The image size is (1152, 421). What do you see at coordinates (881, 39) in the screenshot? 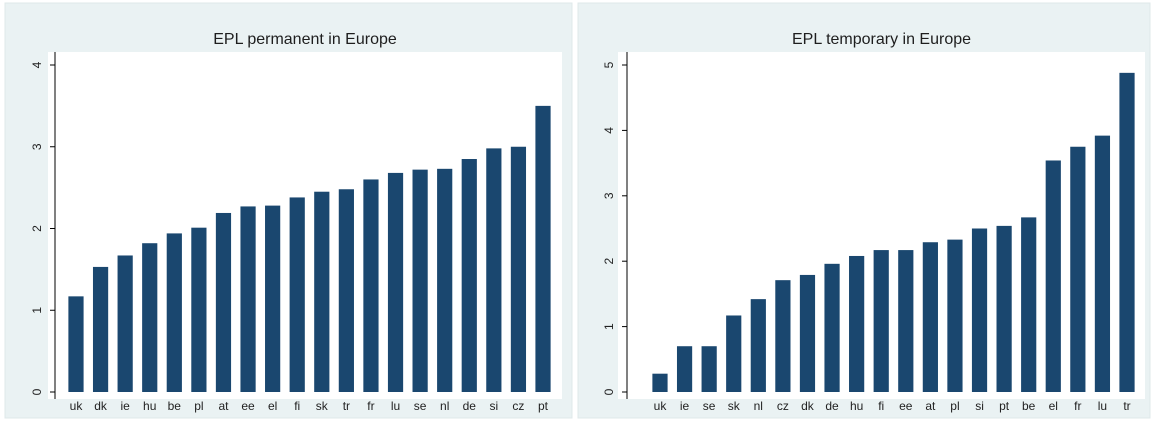
I see `chart-title: EPL temporary in Europe` at bounding box center [881, 39].